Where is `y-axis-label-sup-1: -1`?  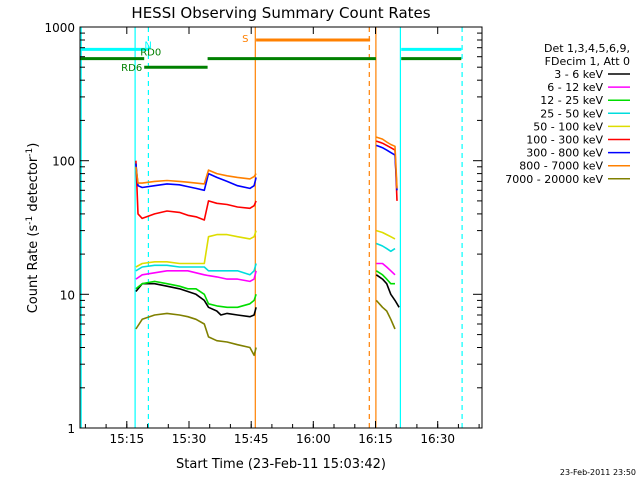 y-axis-label-sup-1: -1 is located at coordinates (30, 220).